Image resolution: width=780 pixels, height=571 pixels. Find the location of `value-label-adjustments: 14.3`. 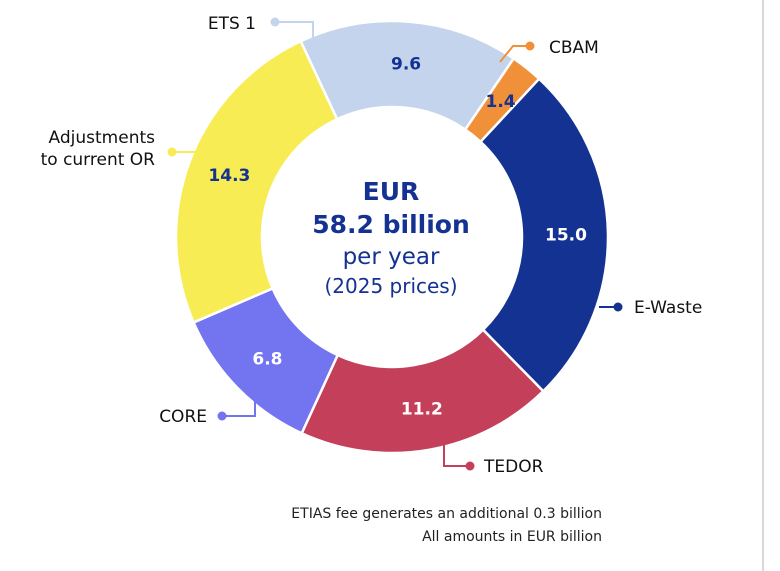

value-label-adjustments: 14.3 is located at coordinates (229, 176).